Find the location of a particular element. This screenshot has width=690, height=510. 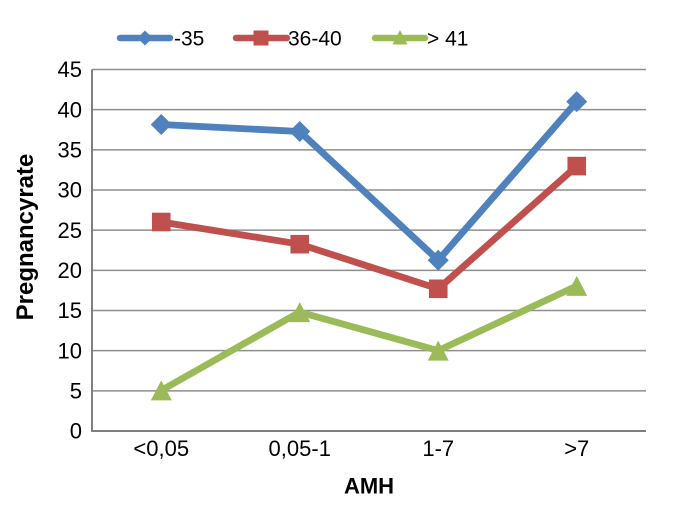

svg-text: 25 is located at coordinates (70, 230).